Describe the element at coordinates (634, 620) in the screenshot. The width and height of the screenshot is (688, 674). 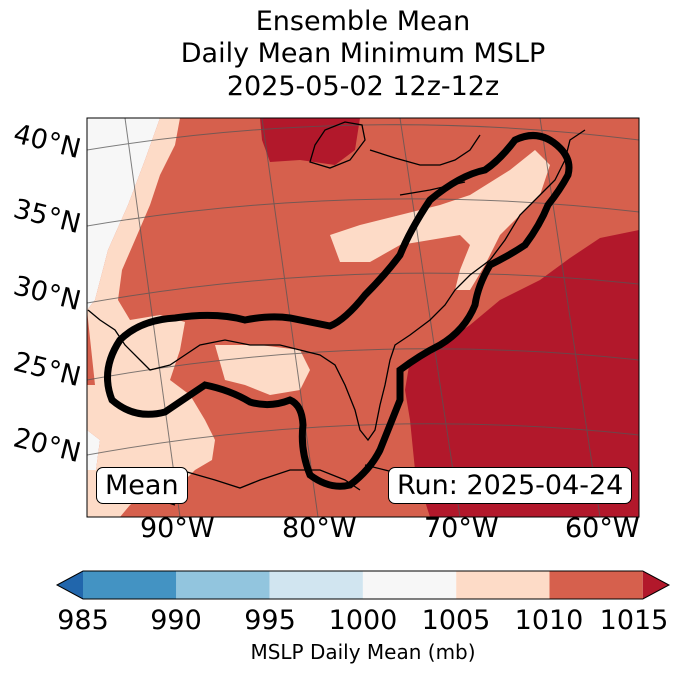
I see `colorbar-tick-1015: 1015` at that location.